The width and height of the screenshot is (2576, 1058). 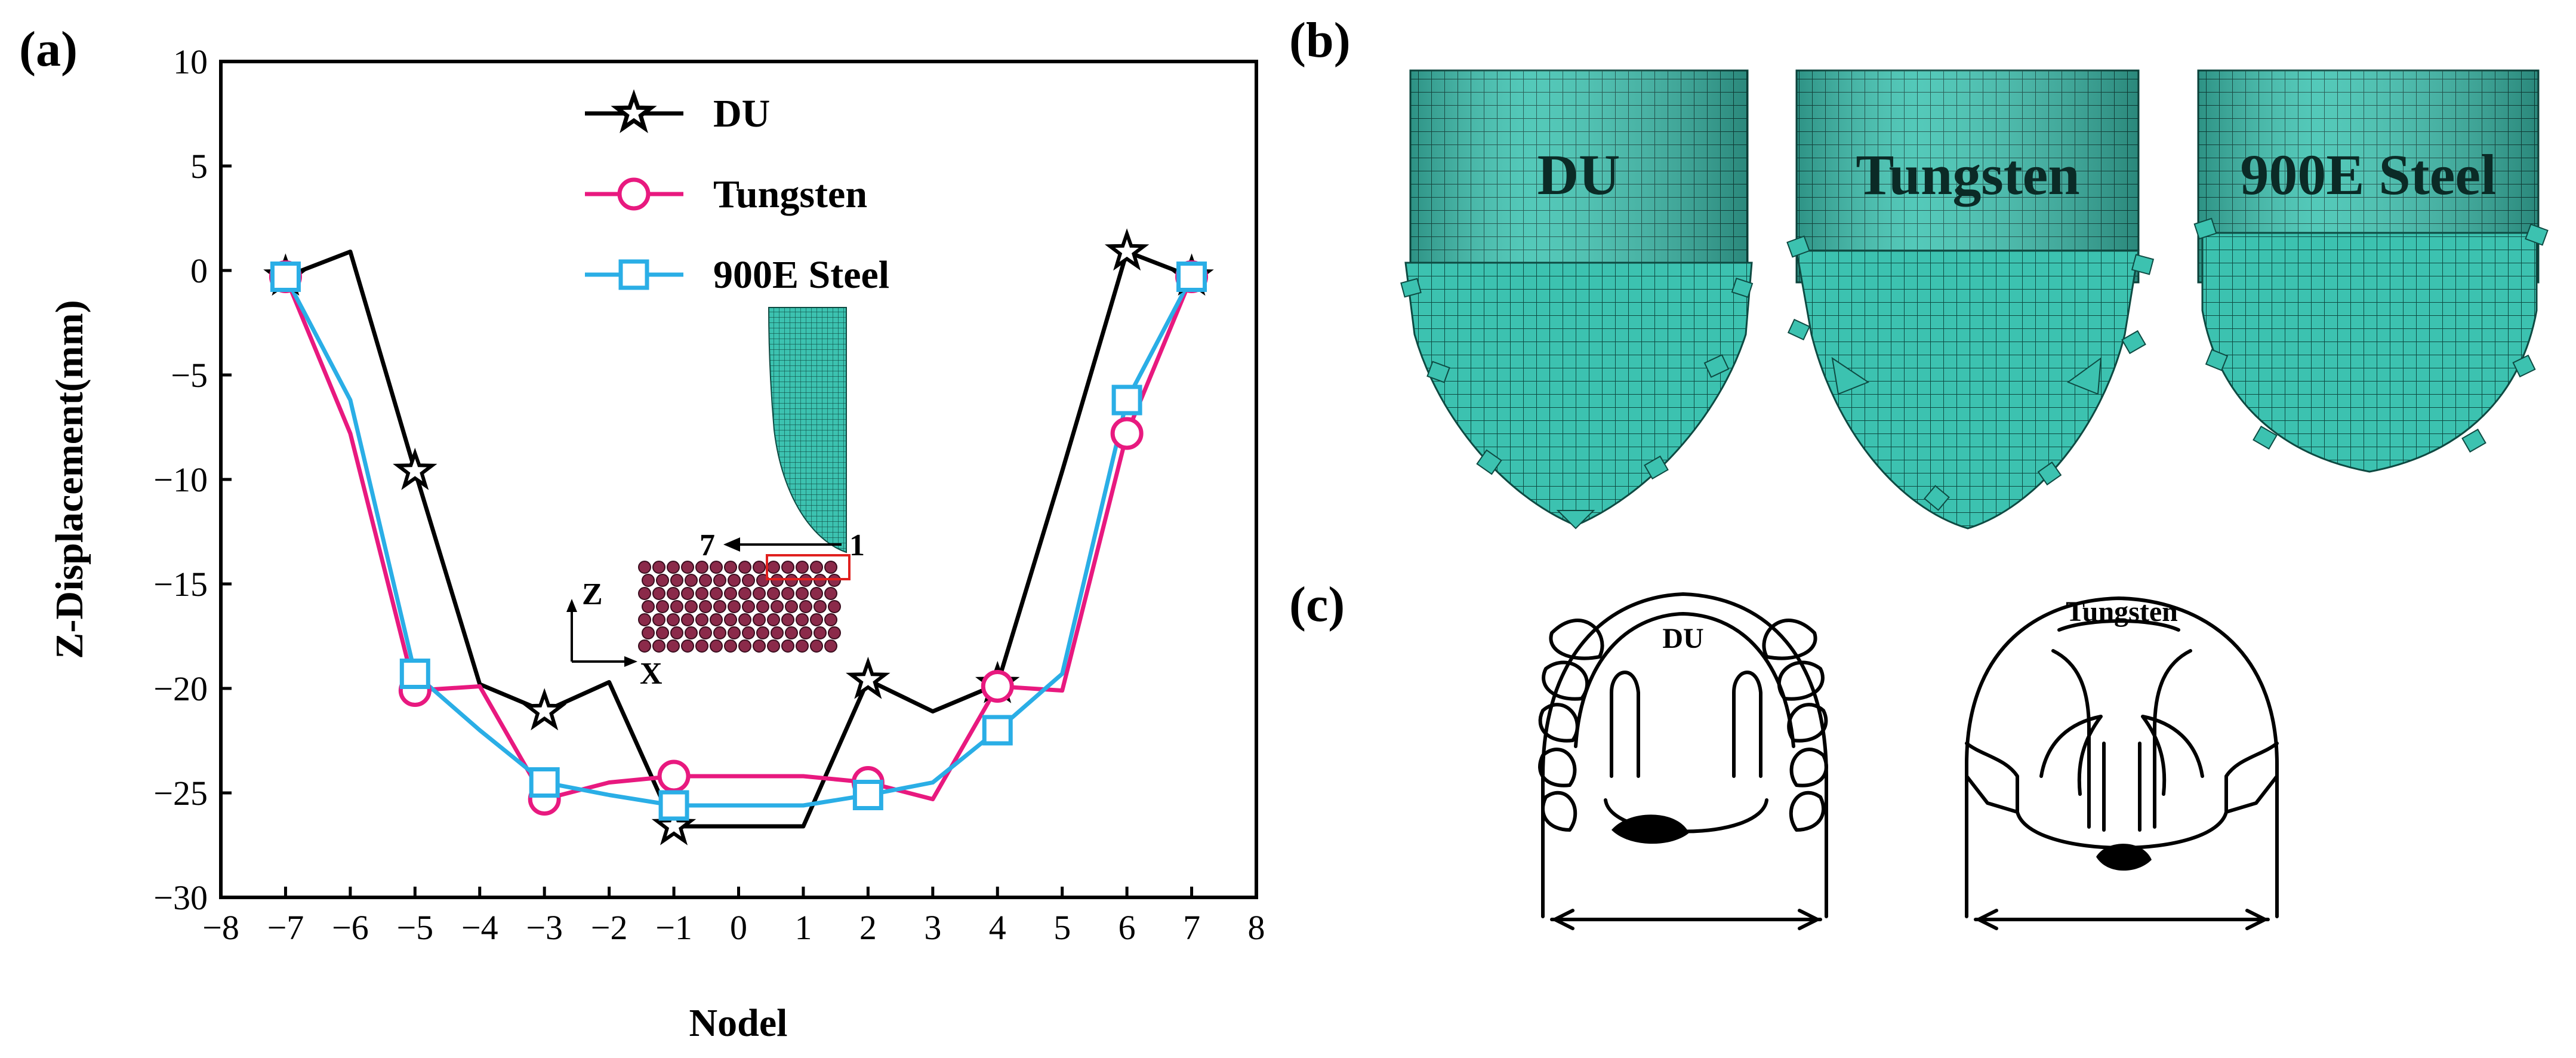 I want to click on x-tick-label: 5, so click(x=1062, y=927).